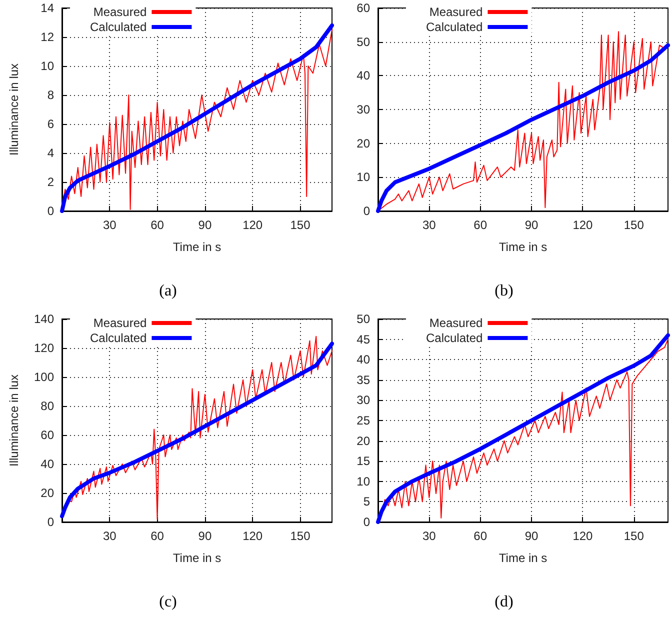  I want to click on y-tick-label: 15, so click(363, 461).